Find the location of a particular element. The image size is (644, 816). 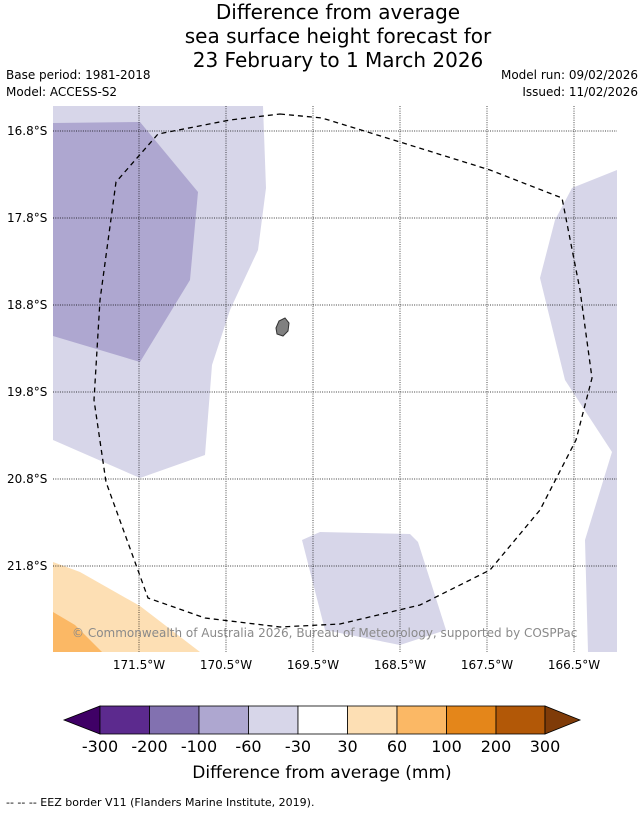

title-line-1: Difference from average is located at coordinates (338, 12).